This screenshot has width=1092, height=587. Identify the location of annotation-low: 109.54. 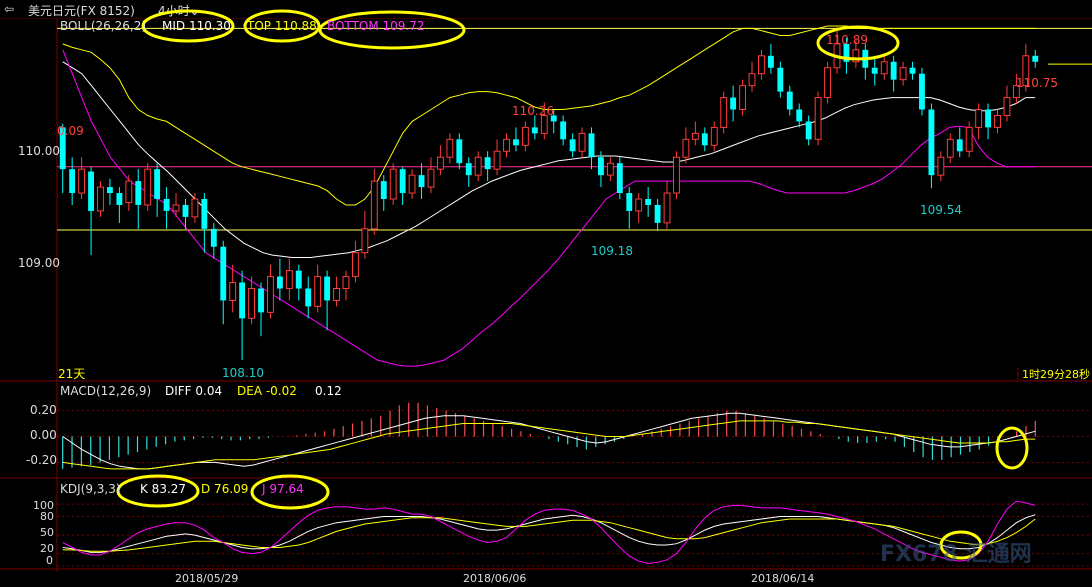
(941, 210).